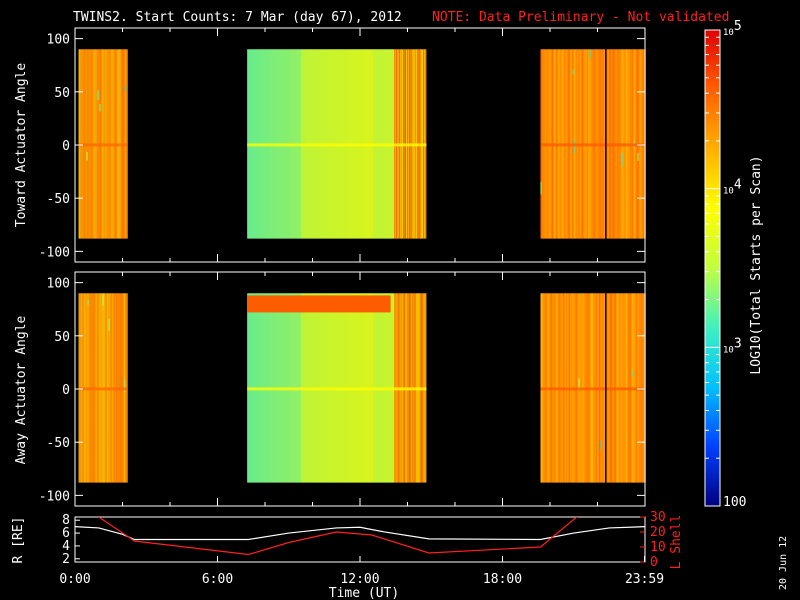  I want to click on data-preliminary-note: NOTE: Data Preliminary - Not validated, so click(580, 17).